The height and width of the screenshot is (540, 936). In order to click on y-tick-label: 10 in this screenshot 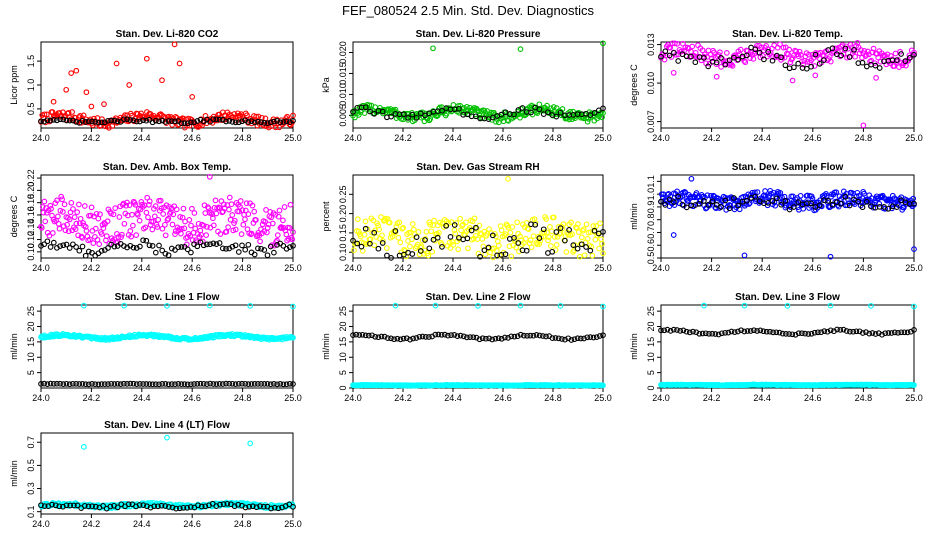, I will do `click(343, 357)`.